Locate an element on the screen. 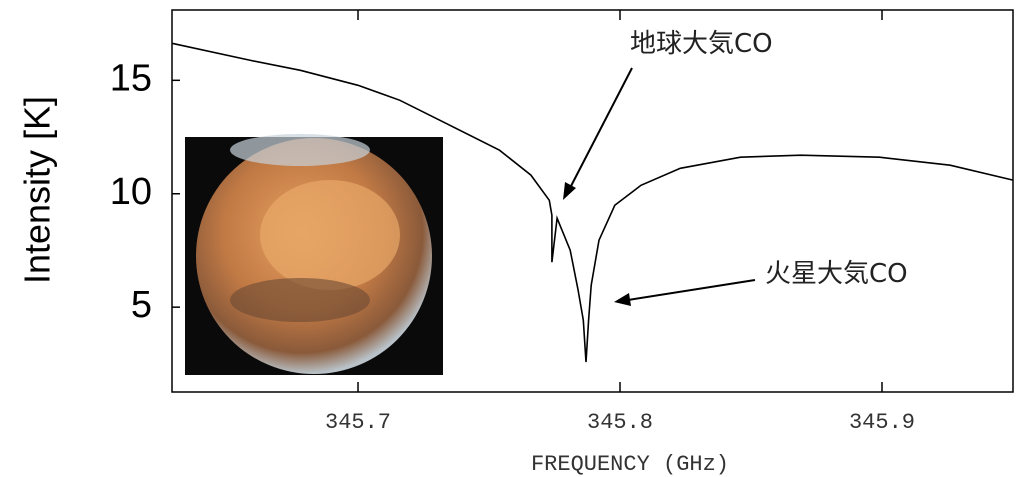 This screenshot has height=477, width=1029. annotation: 火星大気CO is located at coordinates (836, 274).